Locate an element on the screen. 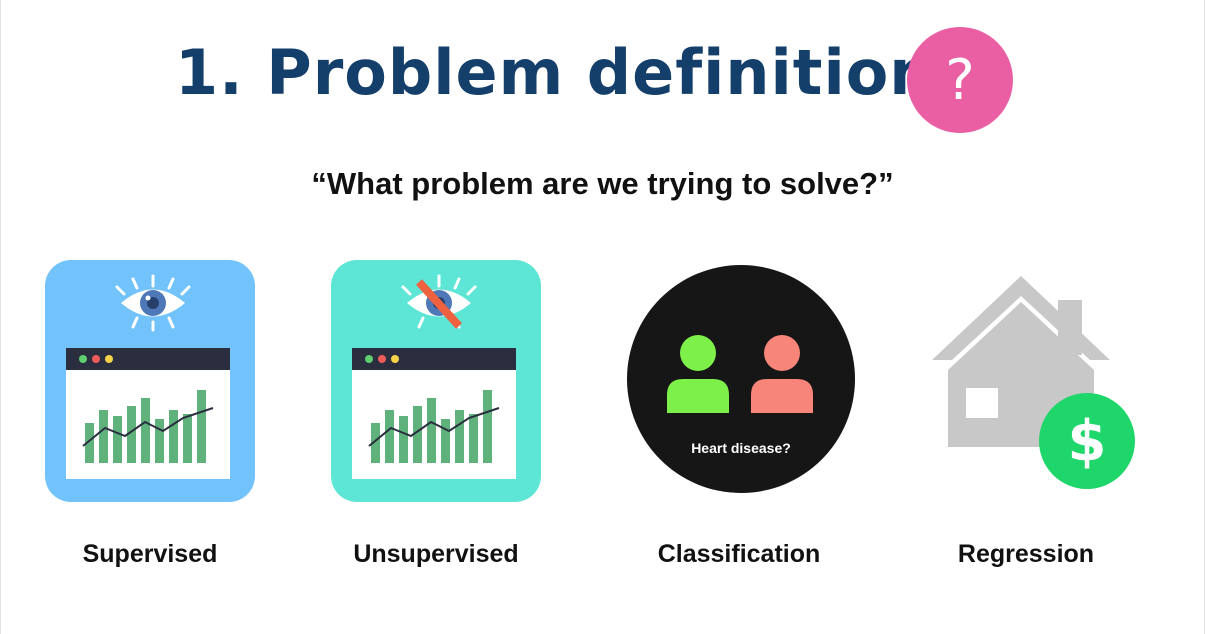 The width and height of the screenshot is (1205, 634). page-title: 1. Problem definition is located at coordinates (555, 72).